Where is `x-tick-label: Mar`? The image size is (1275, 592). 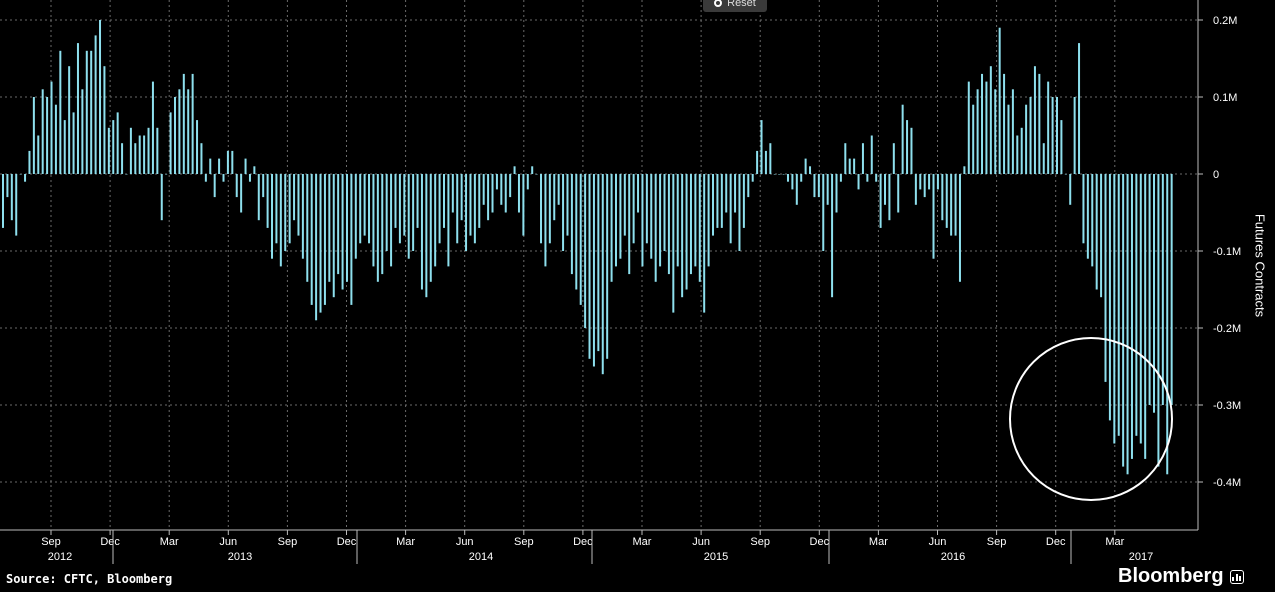 x-tick-label: Mar is located at coordinates (169, 542).